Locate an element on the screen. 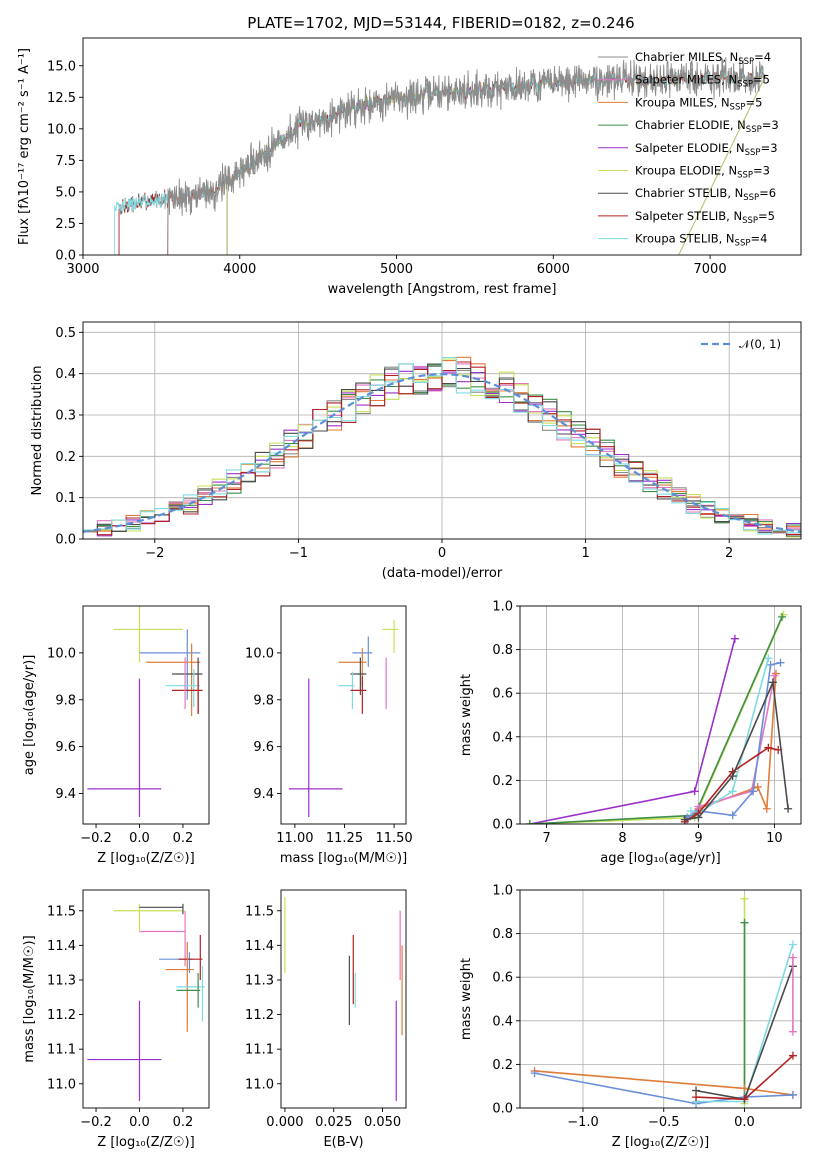 The height and width of the screenshot is (1170, 819). legend-label: Chabrier STELIB, NSSP=6 is located at coordinates (705, 194).